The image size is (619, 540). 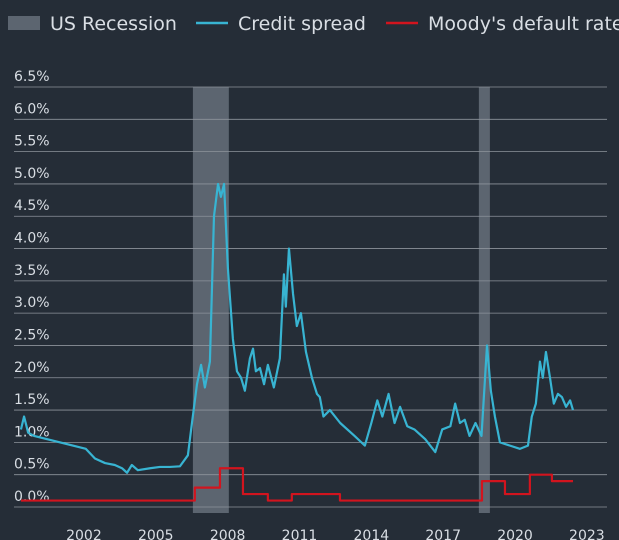 I want to click on y-tick-label: 6.5%, so click(x=32, y=77).